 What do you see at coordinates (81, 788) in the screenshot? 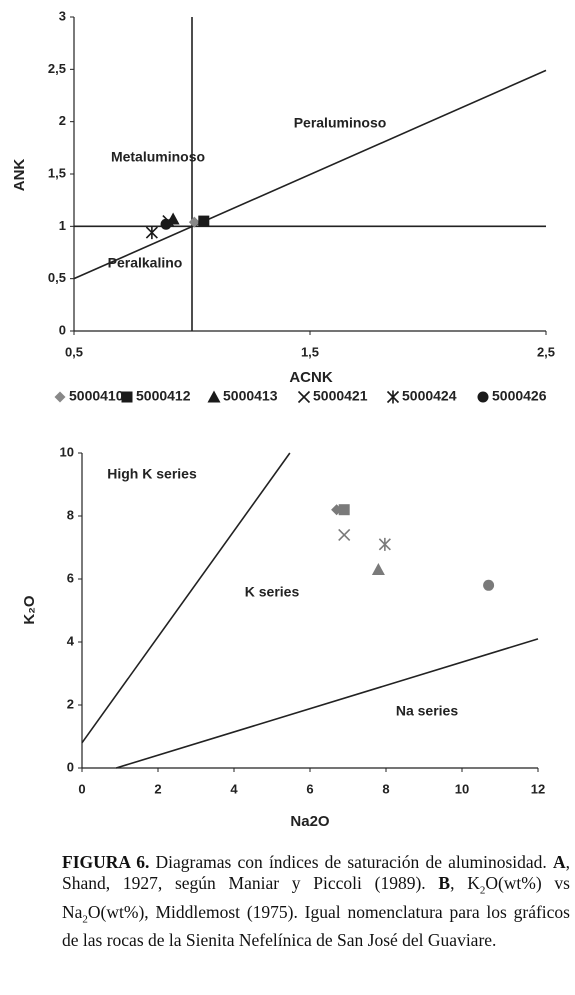
I see `x-tick-label: 0` at bounding box center [81, 788].